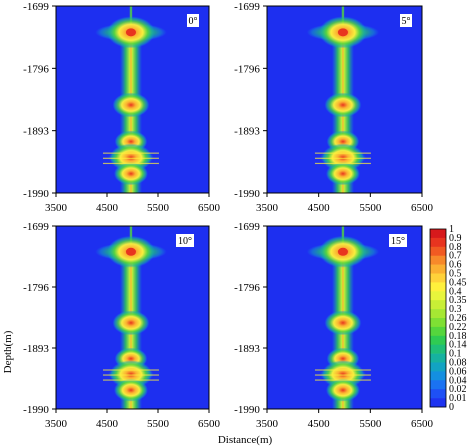  What do you see at coordinates (455, 274) in the screenshot?
I see `colorbar-label: 0.5` at bounding box center [455, 274].